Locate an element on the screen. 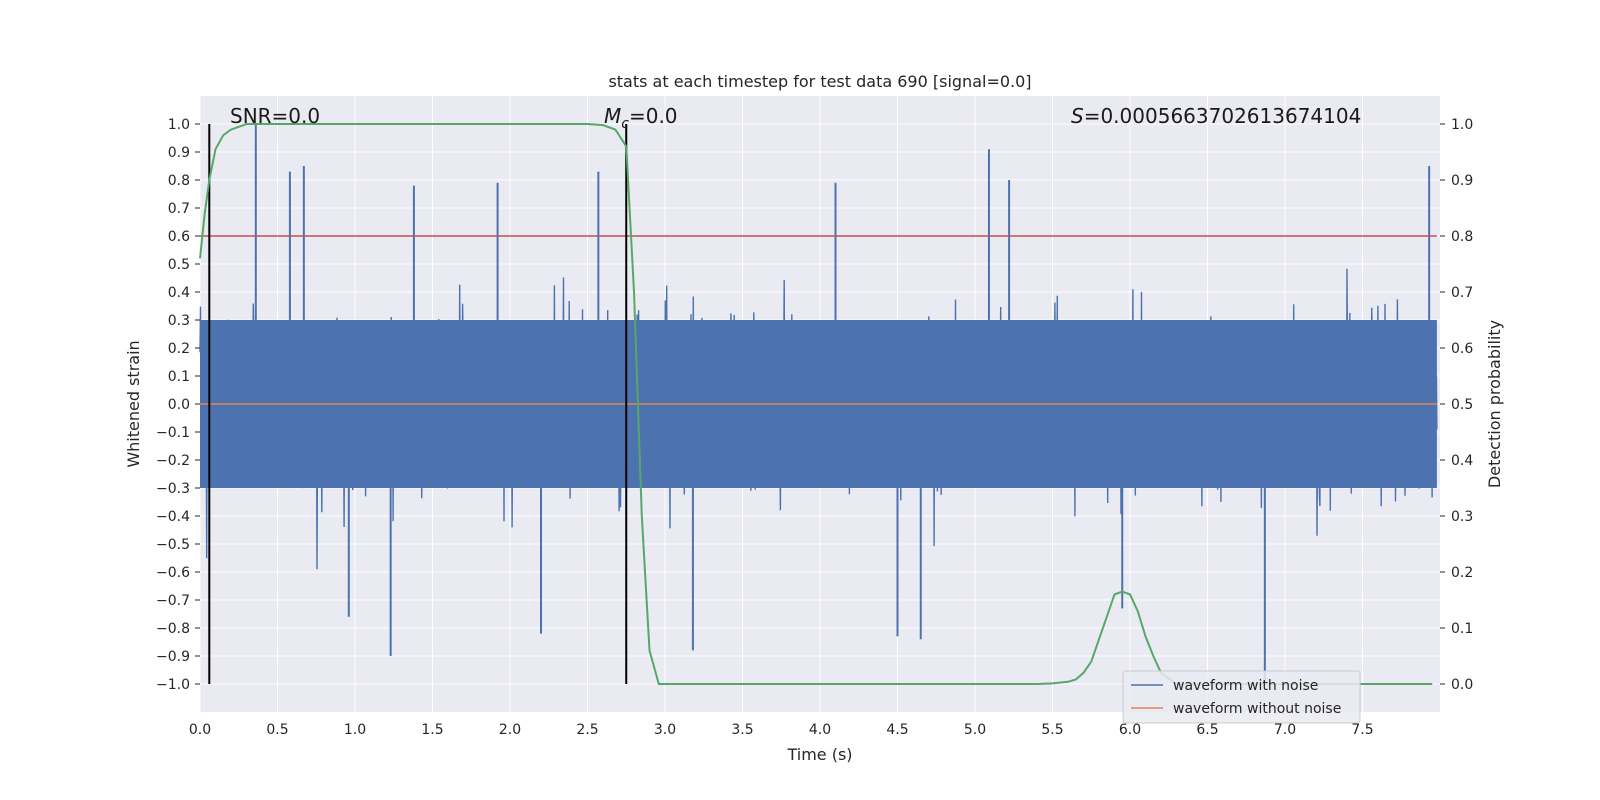  y-tick-label: 0.7 is located at coordinates (179, 209).